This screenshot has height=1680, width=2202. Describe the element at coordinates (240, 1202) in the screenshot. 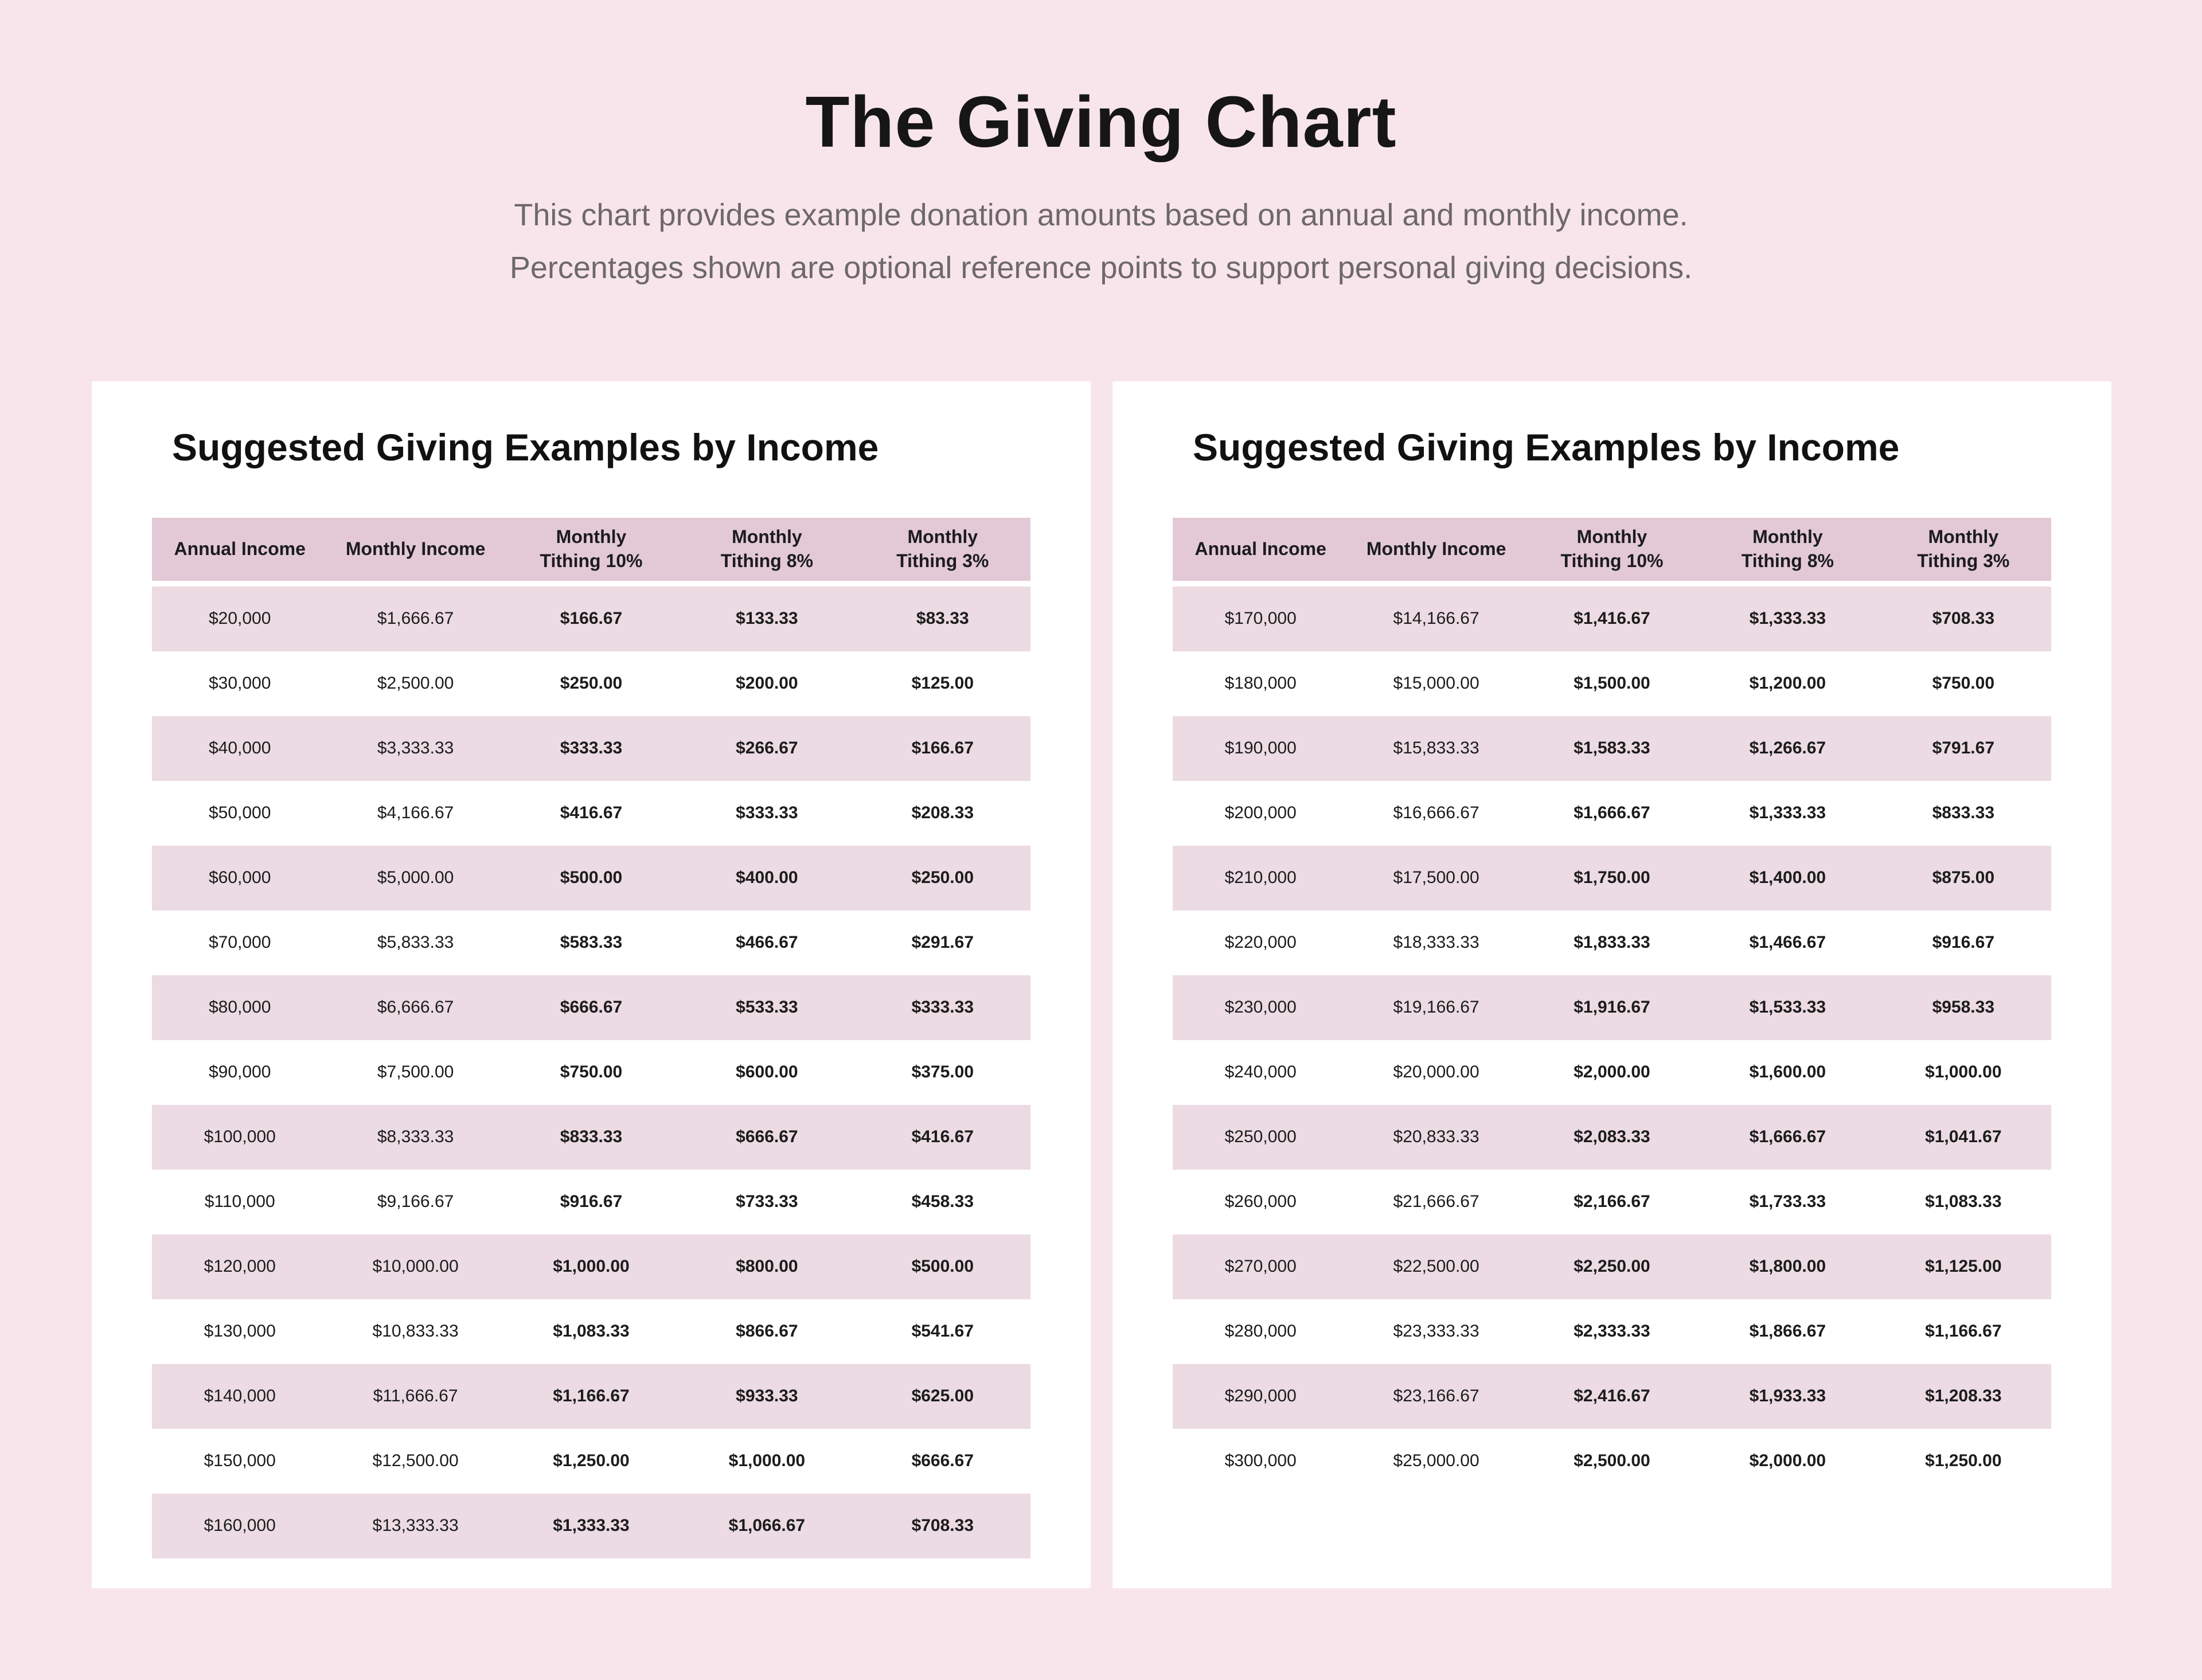

I see `cell-annual-income: $110,000` at that location.